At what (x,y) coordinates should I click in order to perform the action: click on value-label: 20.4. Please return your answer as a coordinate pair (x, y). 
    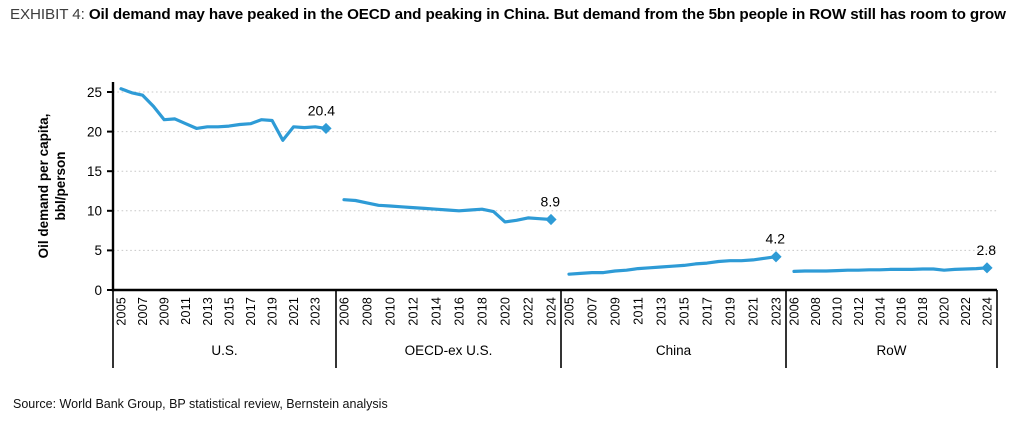
    Looking at the image, I should click on (321, 110).